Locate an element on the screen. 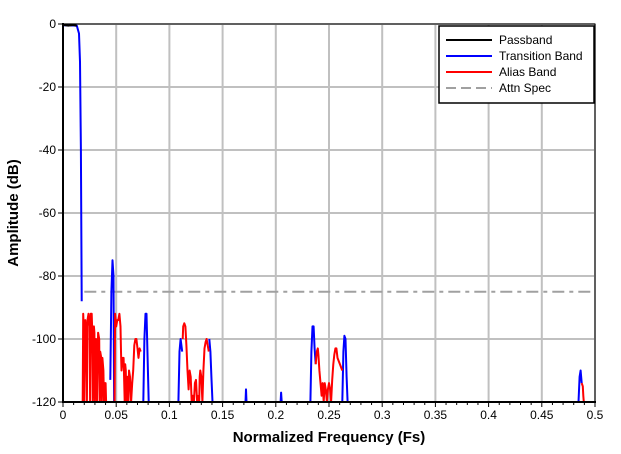 The width and height of the screenshot is (621, 454). y-tick-label: 0 is located at coordinates (52, 24).